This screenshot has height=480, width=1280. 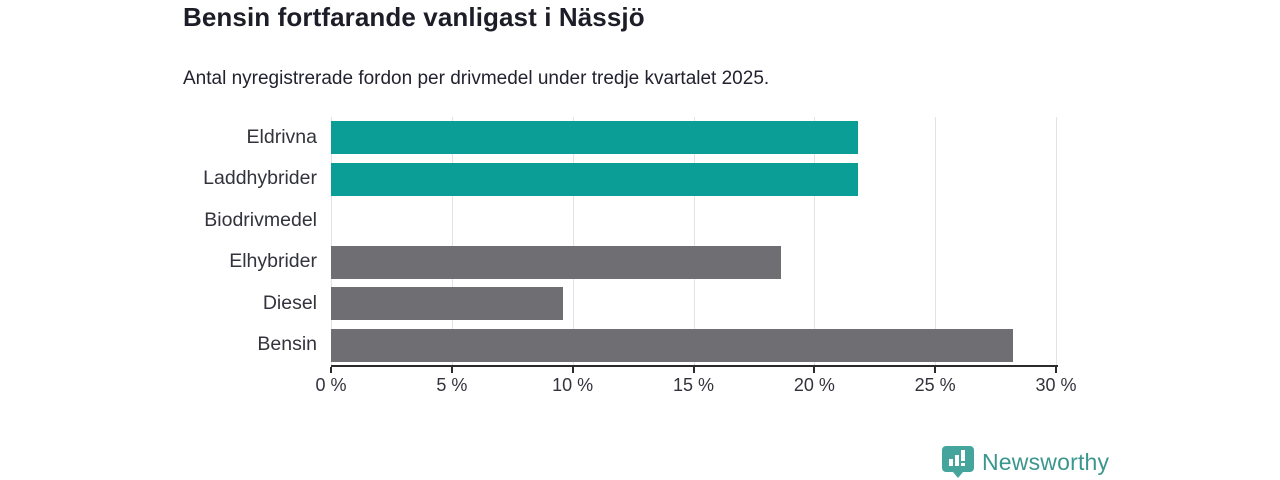 I want to click on chart-title: Bensin fortfarande vanligast i Nässjö, so click(x=414, y=17).